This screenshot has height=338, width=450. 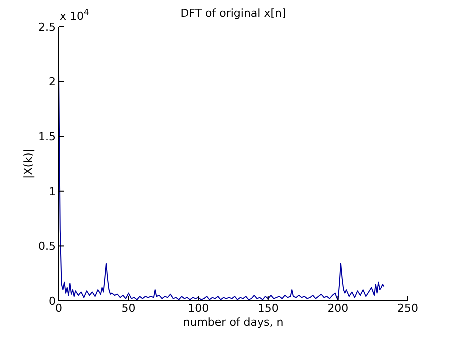 What do you see at coordinates (408, 308) in the screenshot?
I see `x-tick-label: 250` at bounding box center [408, 308].